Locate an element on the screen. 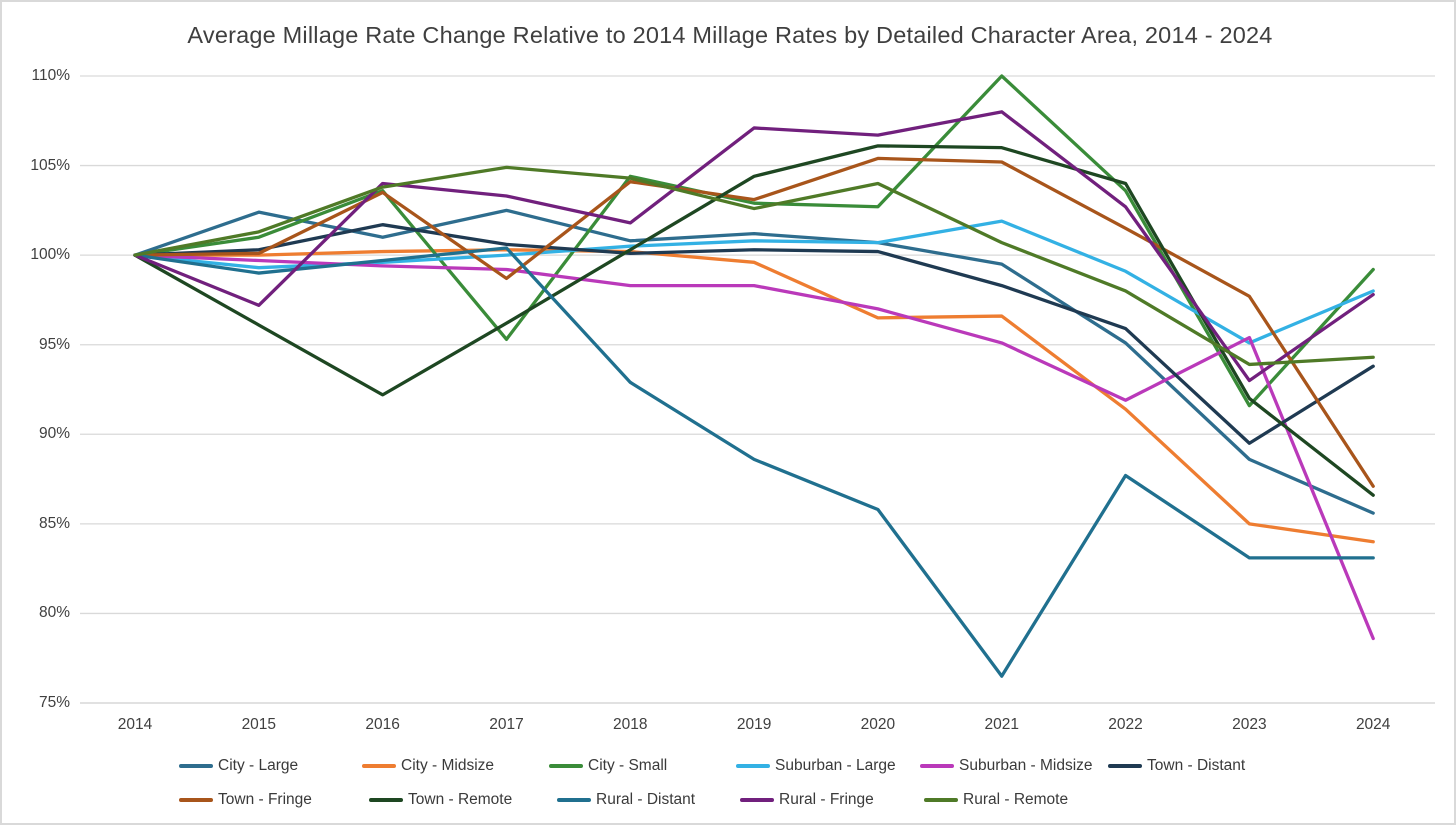 This screenshot has width=1456, height=825. legend-label: Suburban - Midsize is located at coordinates (1026, 765).